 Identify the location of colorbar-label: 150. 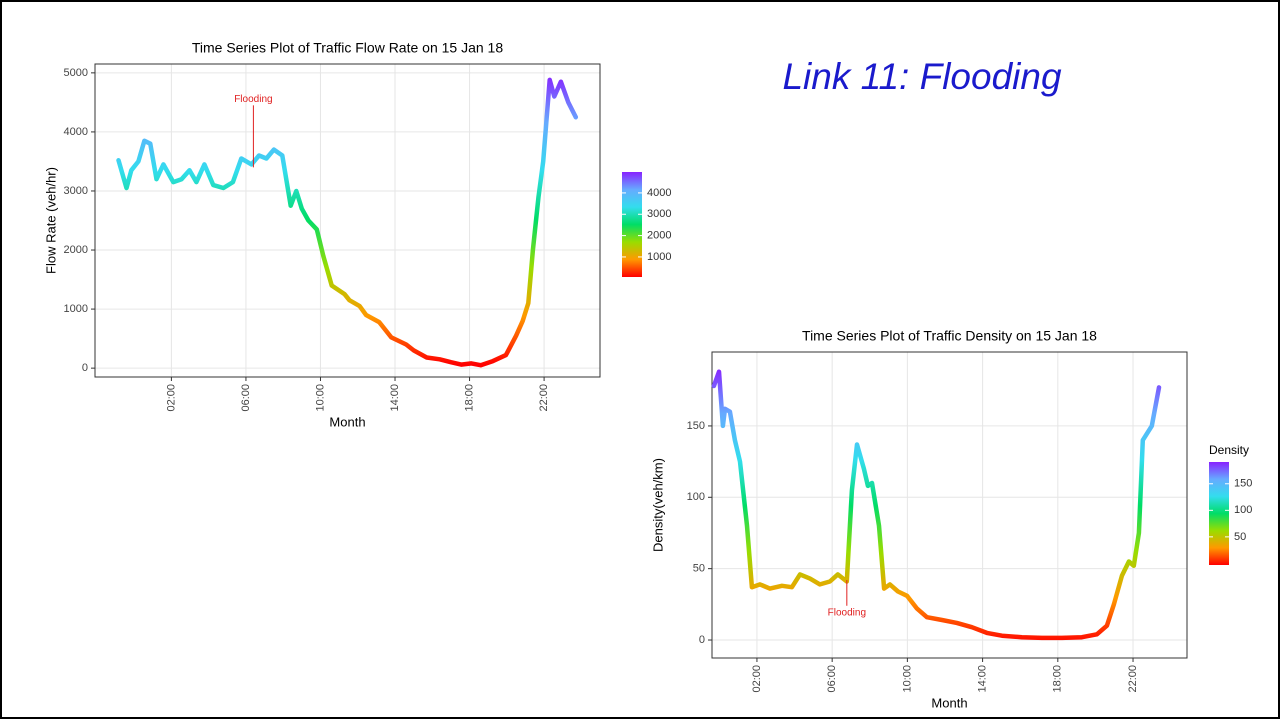
(1243, 484).